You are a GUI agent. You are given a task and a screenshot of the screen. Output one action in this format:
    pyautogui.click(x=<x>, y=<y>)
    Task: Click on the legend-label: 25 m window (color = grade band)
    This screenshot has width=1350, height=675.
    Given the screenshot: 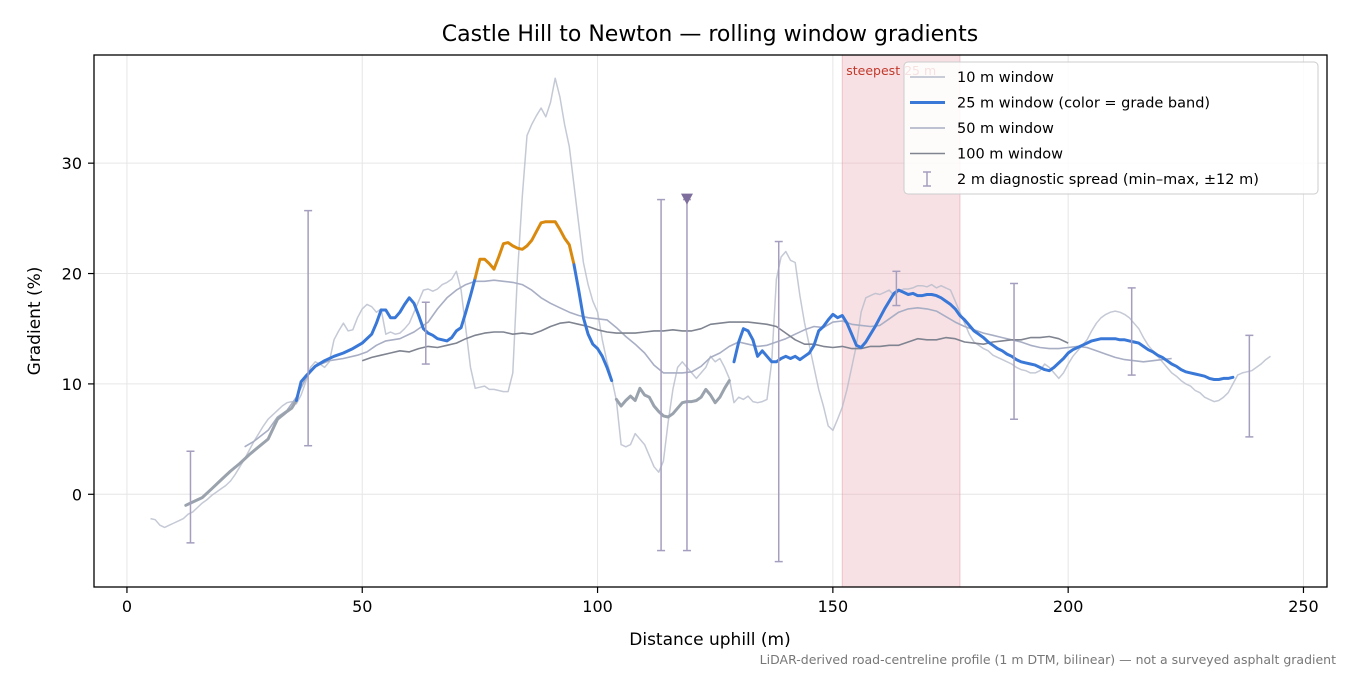 What is the action you would take?
    pyautogui.click(x=1083, y=104)
    